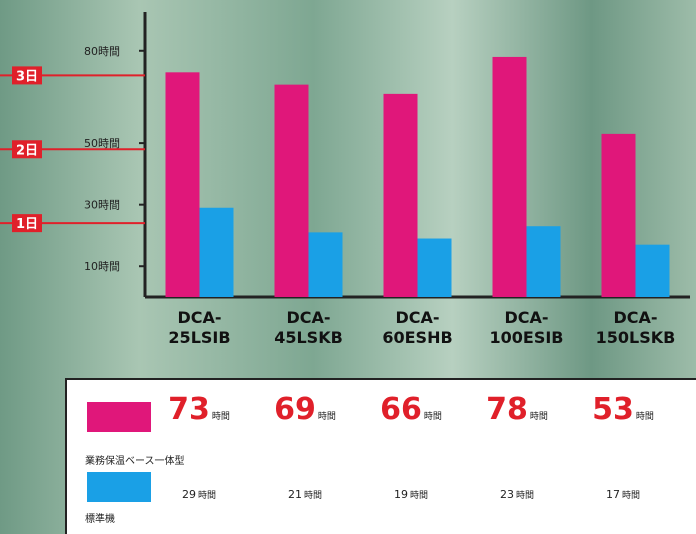 Image resolution: width=696 pixels, height=534 pixels. What do you see at coordinates (294, 494) in the screenshot?
I see `value-number: 21` at bounding box center [294, 494].